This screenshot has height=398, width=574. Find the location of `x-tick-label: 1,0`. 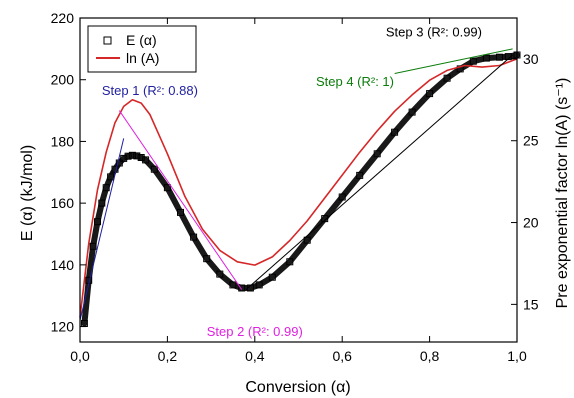

x-tick-label: 1,0 is located at coordinates (517, 356).